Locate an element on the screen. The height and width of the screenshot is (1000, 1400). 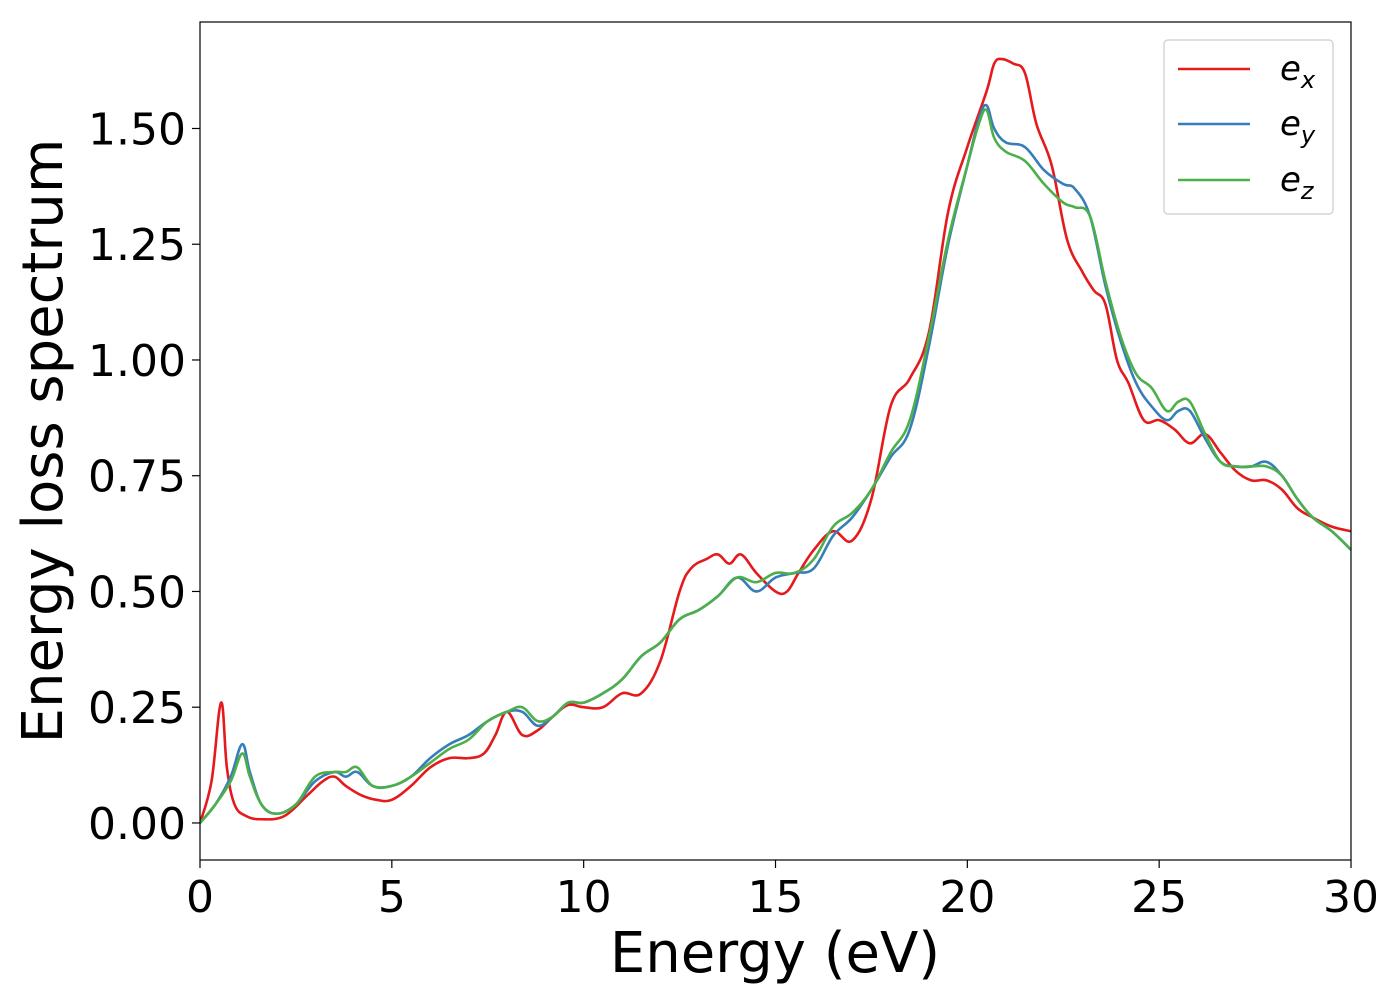
y-tick-label: 1.50 is located at coordinates (137, 129).